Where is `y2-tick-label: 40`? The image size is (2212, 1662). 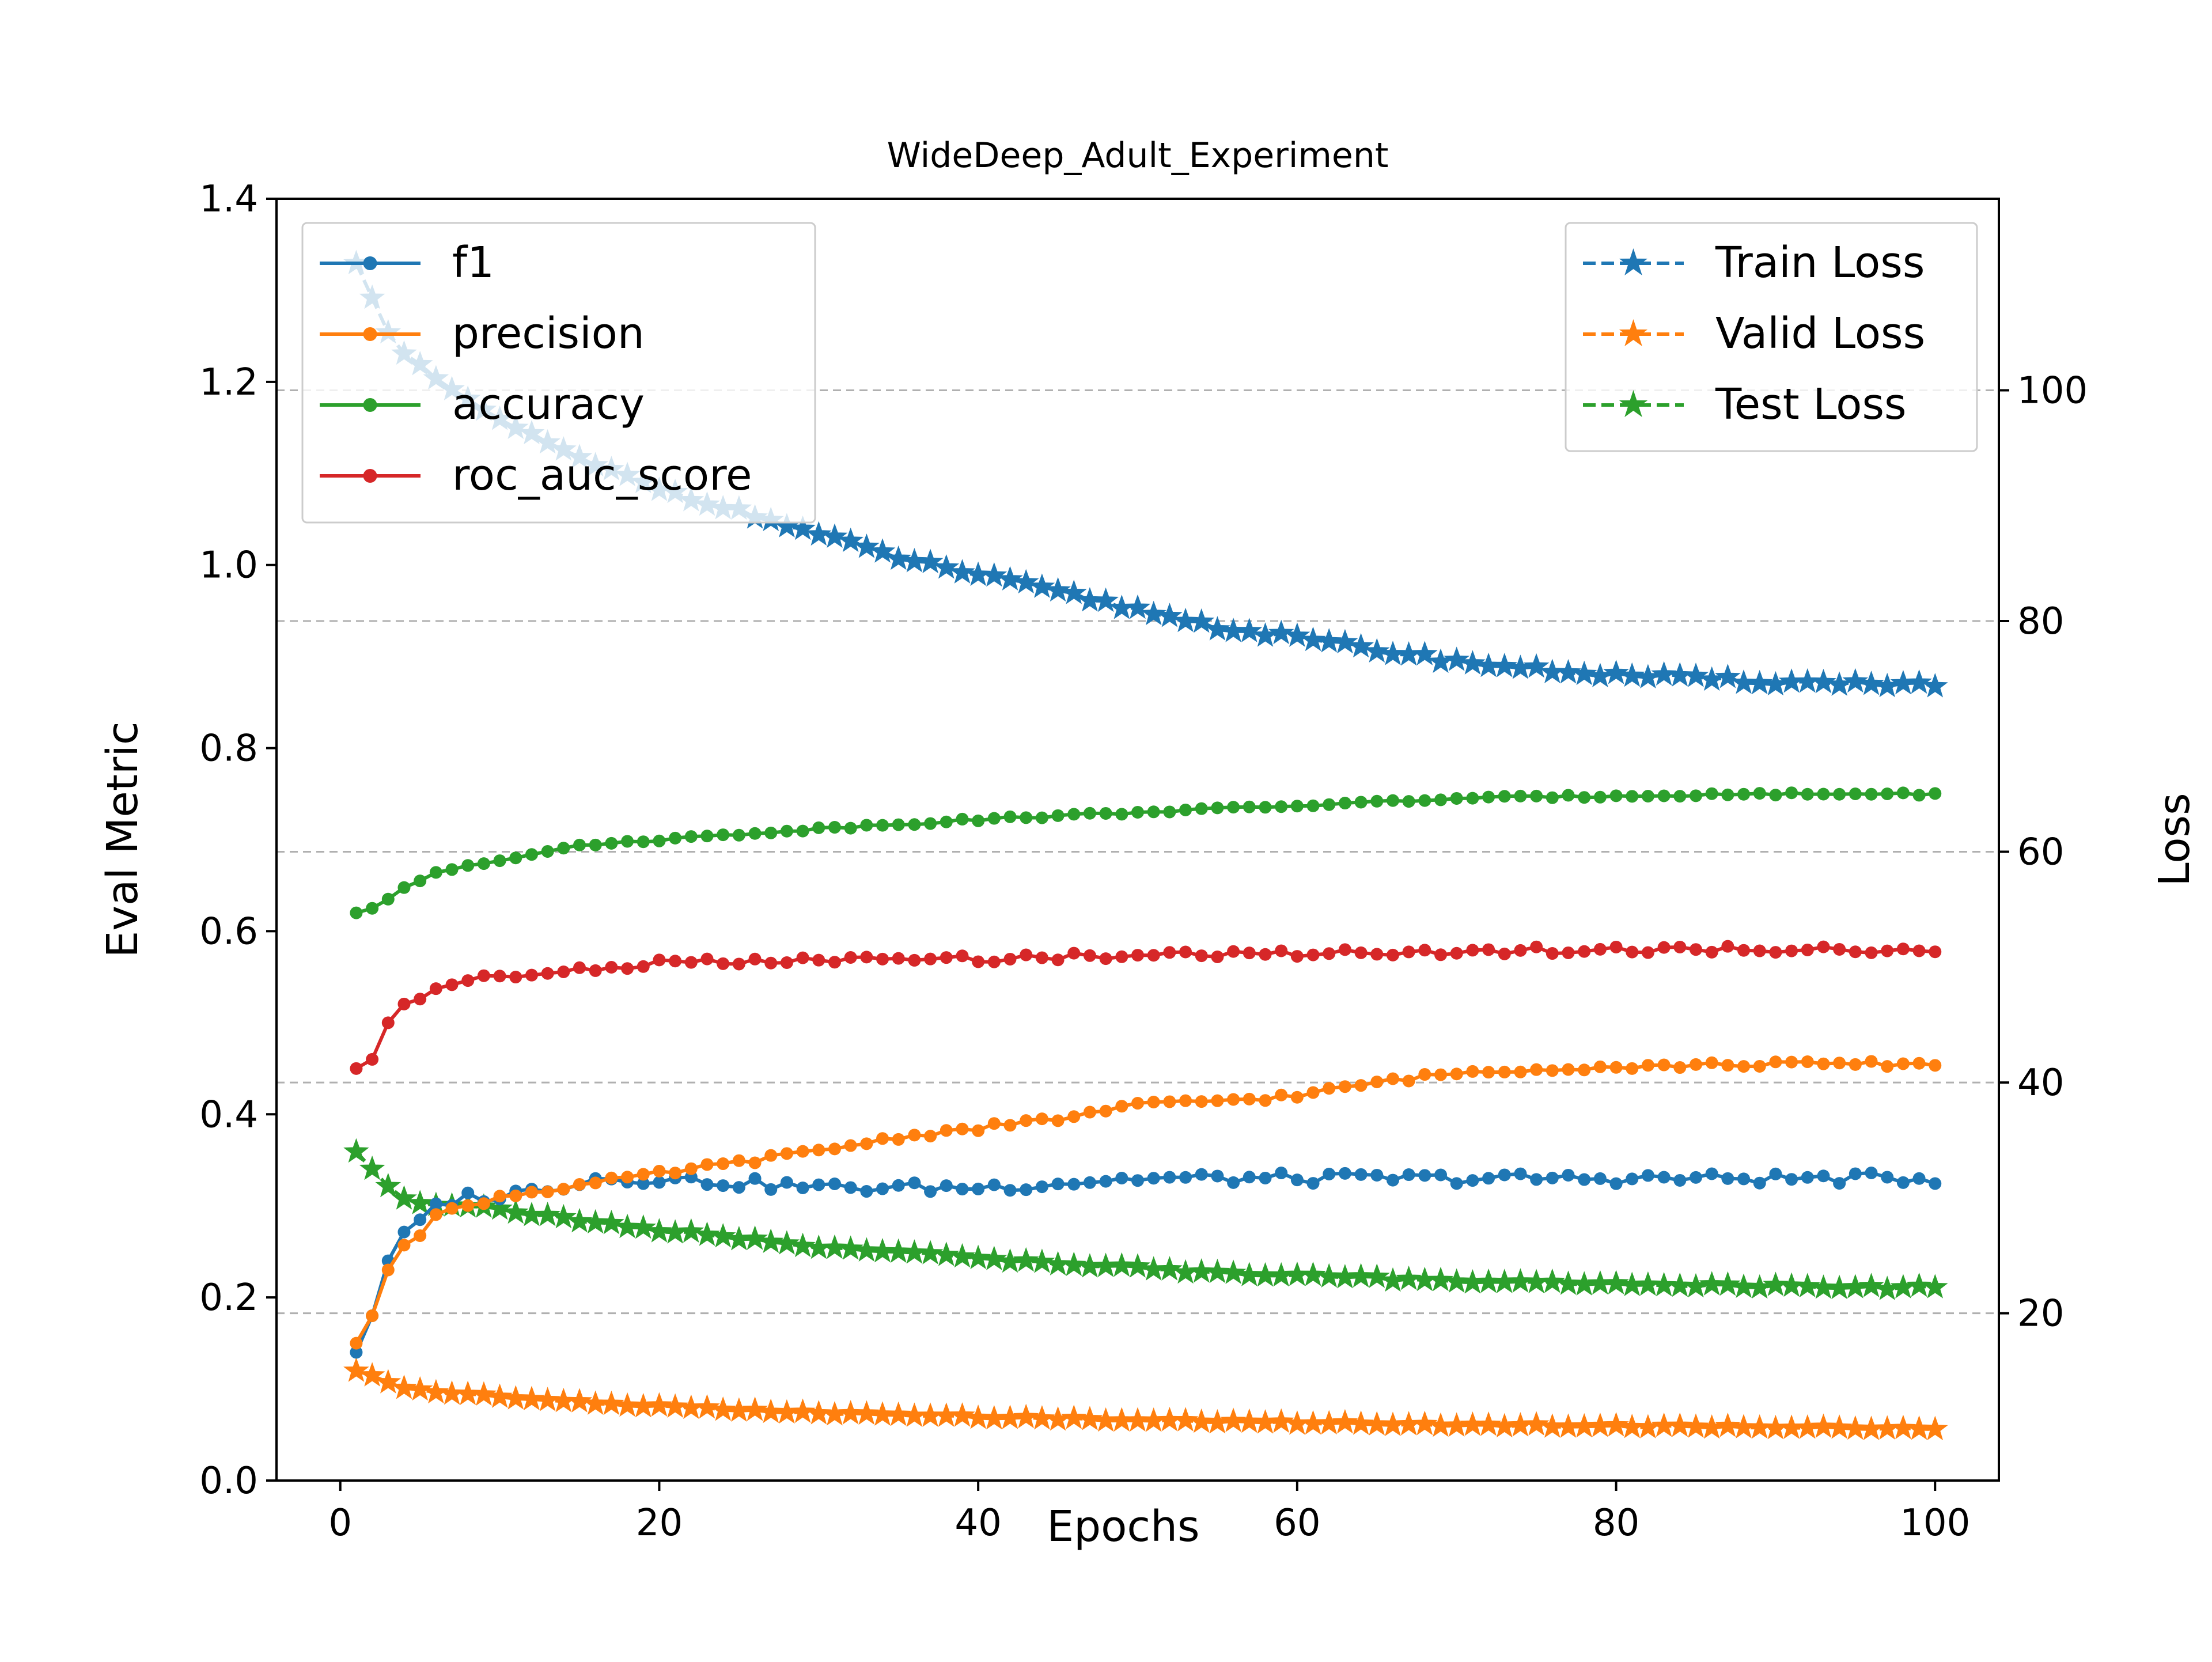 y2-tick-label: 40 is located at coordinates (2040, 1083).